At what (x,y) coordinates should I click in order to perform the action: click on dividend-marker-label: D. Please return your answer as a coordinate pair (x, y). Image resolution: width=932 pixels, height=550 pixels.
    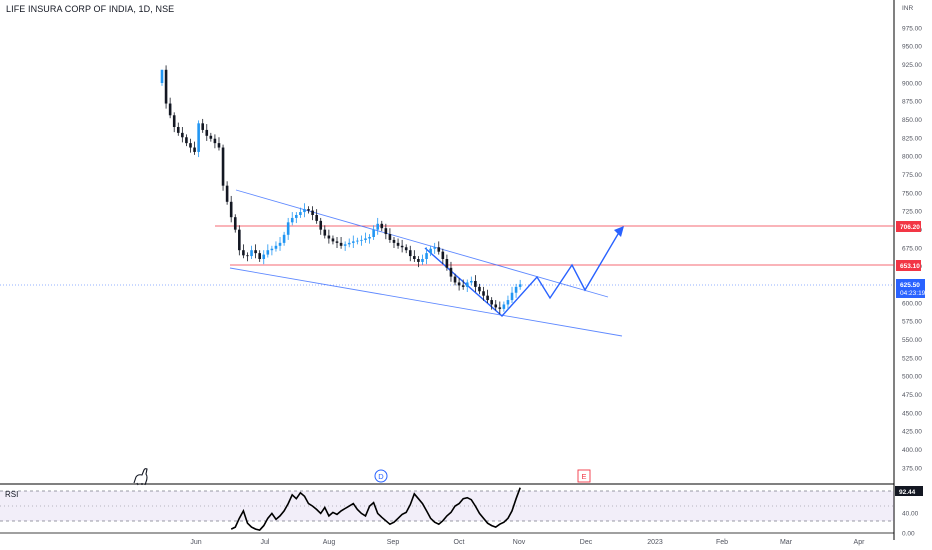
    Looking at the image, I should click on (381, 476).